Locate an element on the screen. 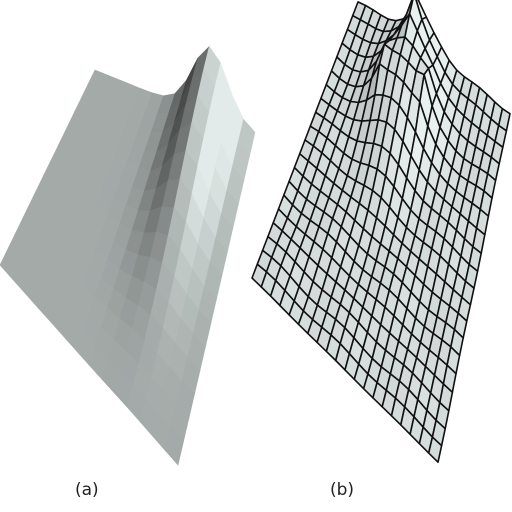 The width and height of the screenshot is (512, 512). panel-a-face is located at coordinates (174, 446).